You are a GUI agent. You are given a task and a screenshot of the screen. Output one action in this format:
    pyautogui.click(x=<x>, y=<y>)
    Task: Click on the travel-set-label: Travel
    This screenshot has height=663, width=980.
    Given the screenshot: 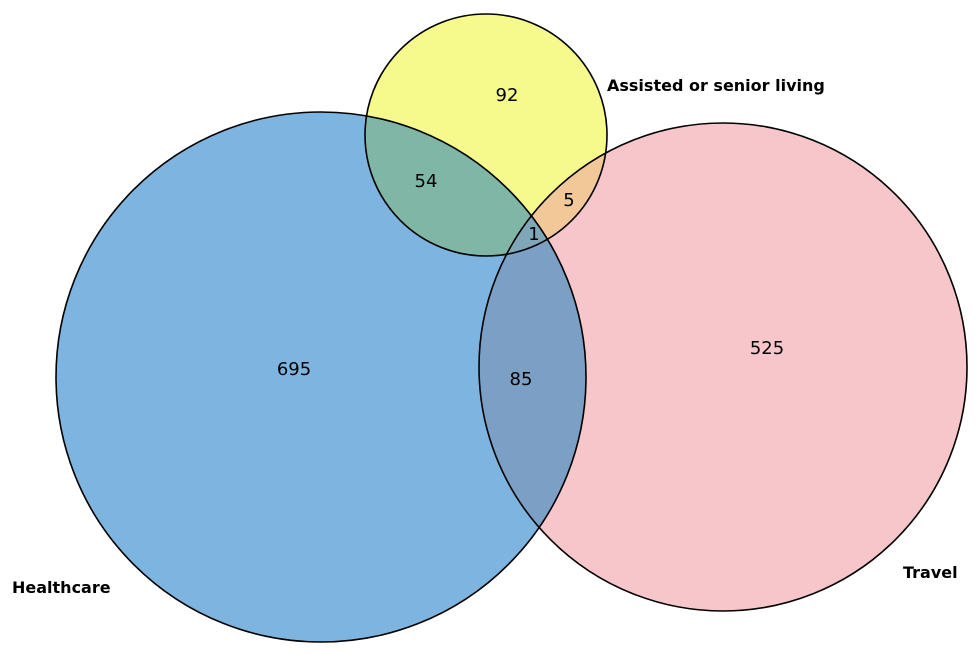 What is the action you would take?
    pyautogui.click(x=930, y=572)
    